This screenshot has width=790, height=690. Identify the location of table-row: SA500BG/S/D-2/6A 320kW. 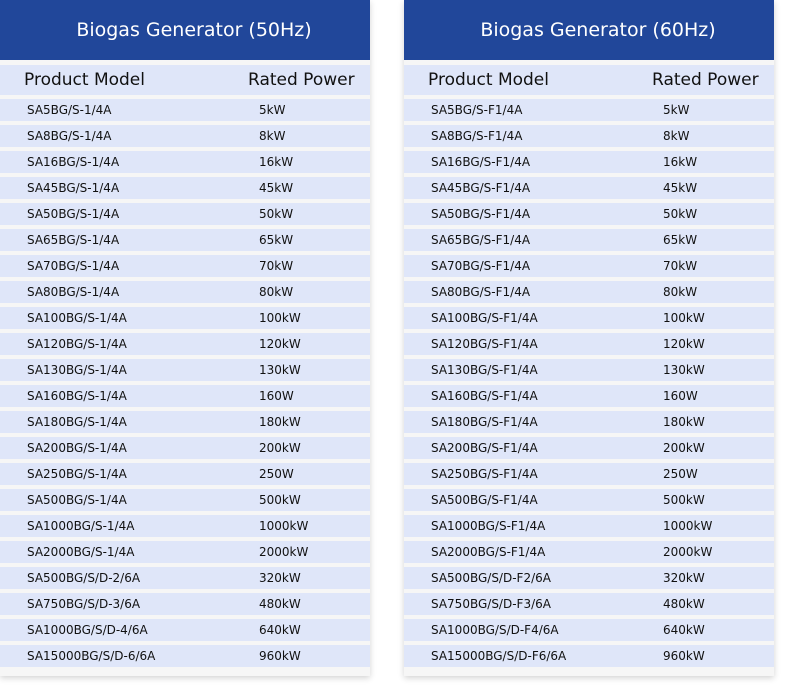
(185, 578).